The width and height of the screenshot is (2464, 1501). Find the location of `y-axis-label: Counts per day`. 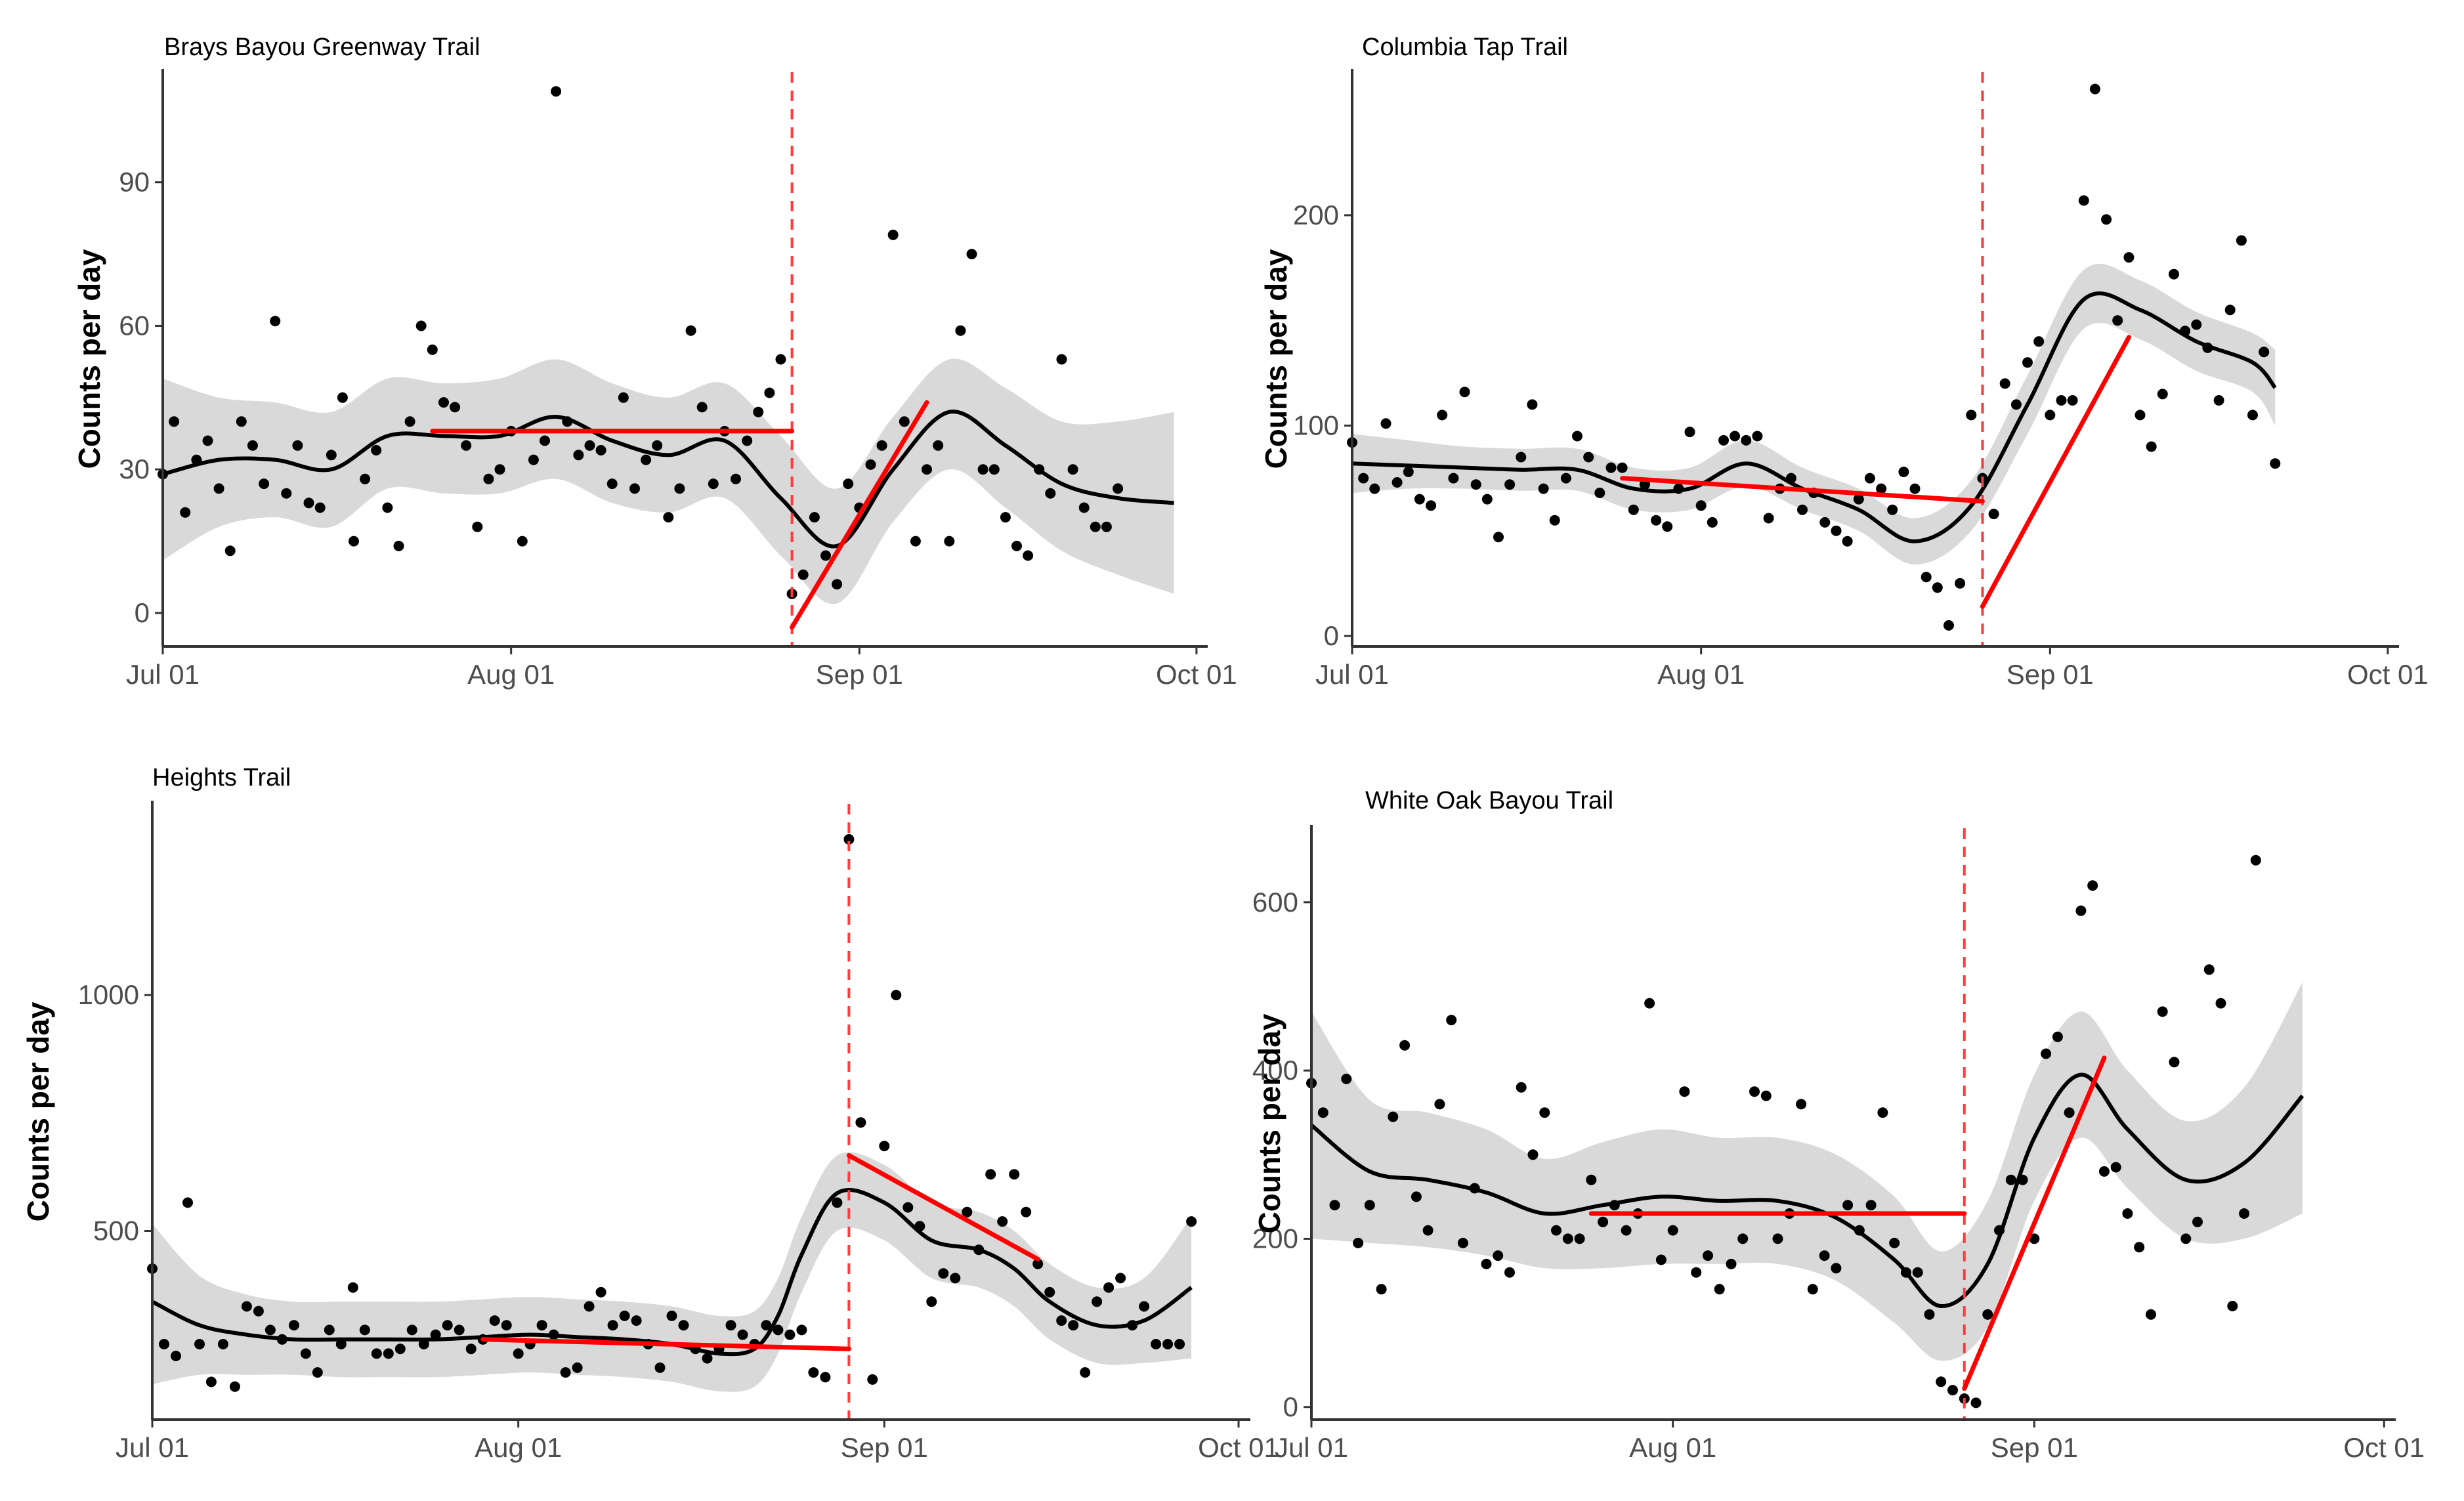

y-axis-label: Counts per day is located at coordinates (38, 1111).